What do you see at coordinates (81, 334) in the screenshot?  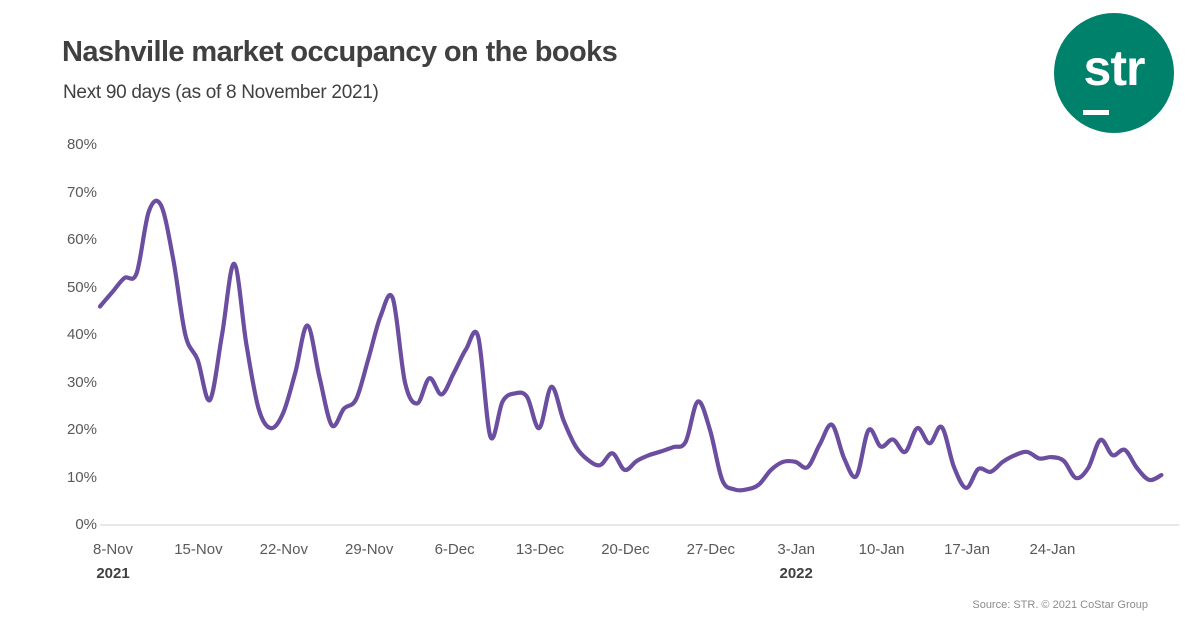 I see `y-axis-tick-label: 40%` at bounding box center [81, 334].